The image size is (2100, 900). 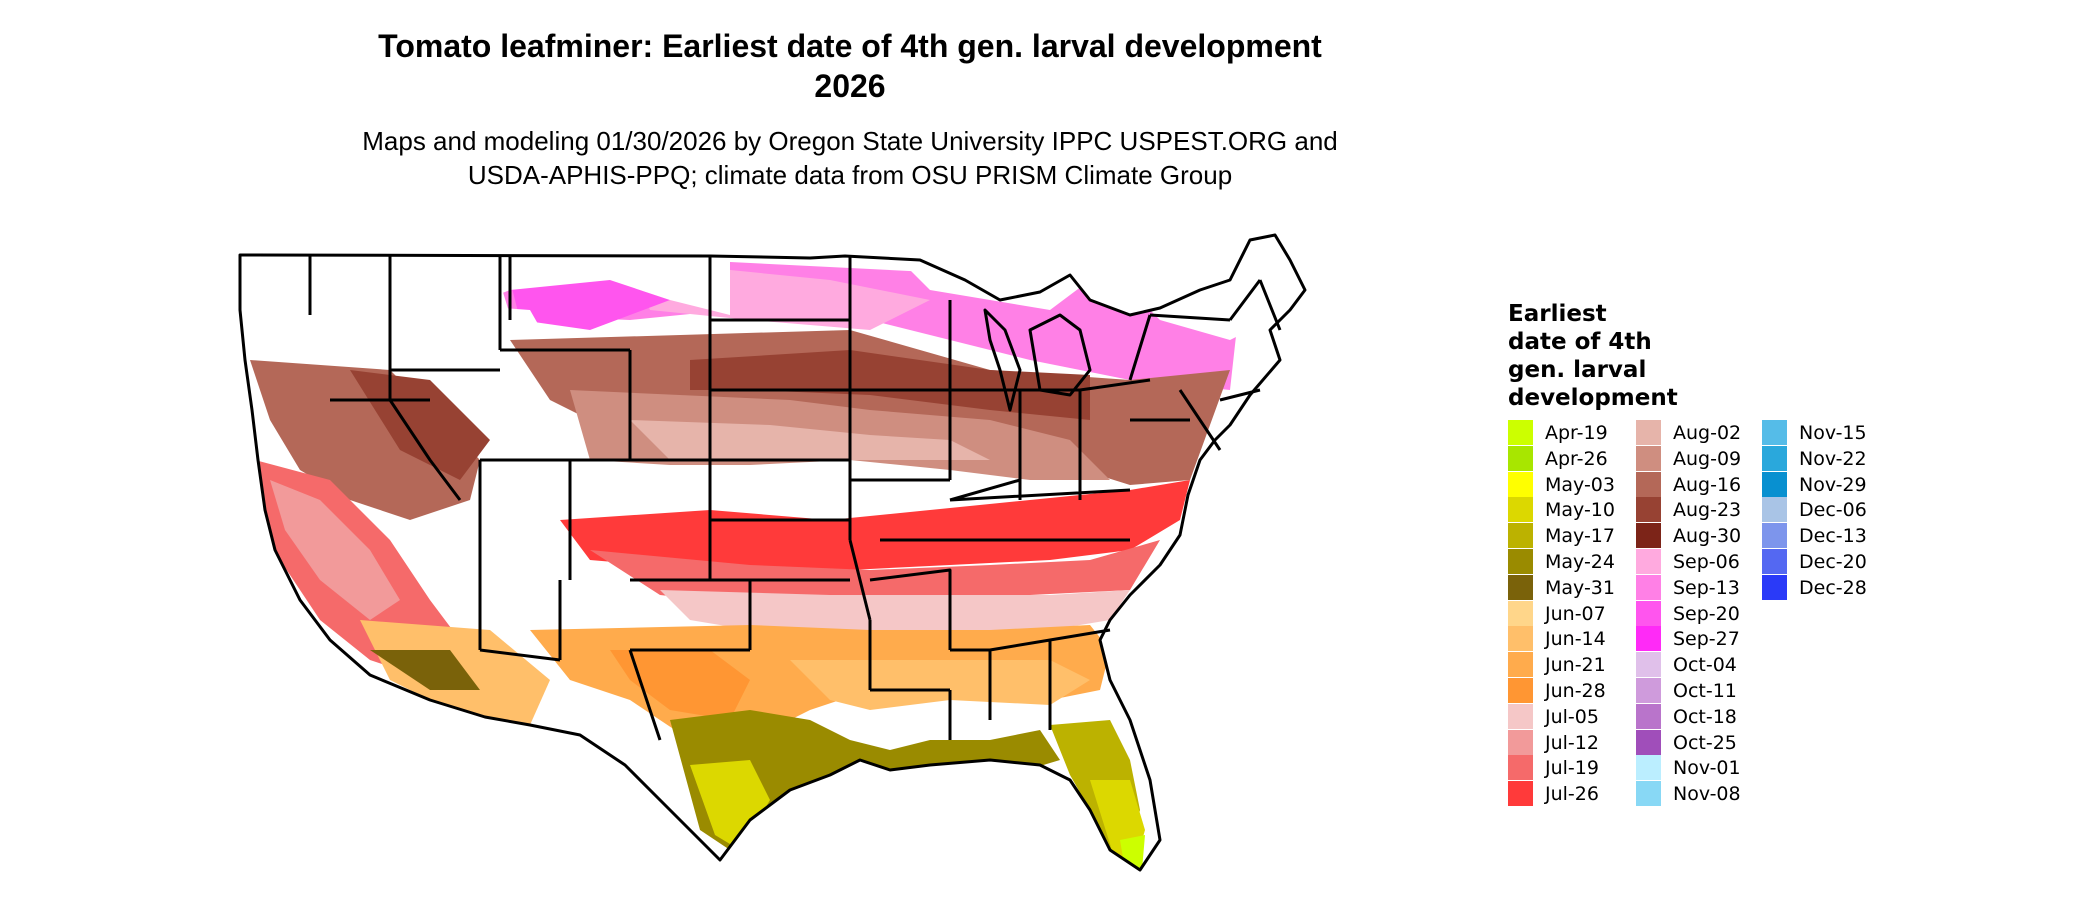 I want to click on legend-label: Nov-15, so click(x=1833, y=433).